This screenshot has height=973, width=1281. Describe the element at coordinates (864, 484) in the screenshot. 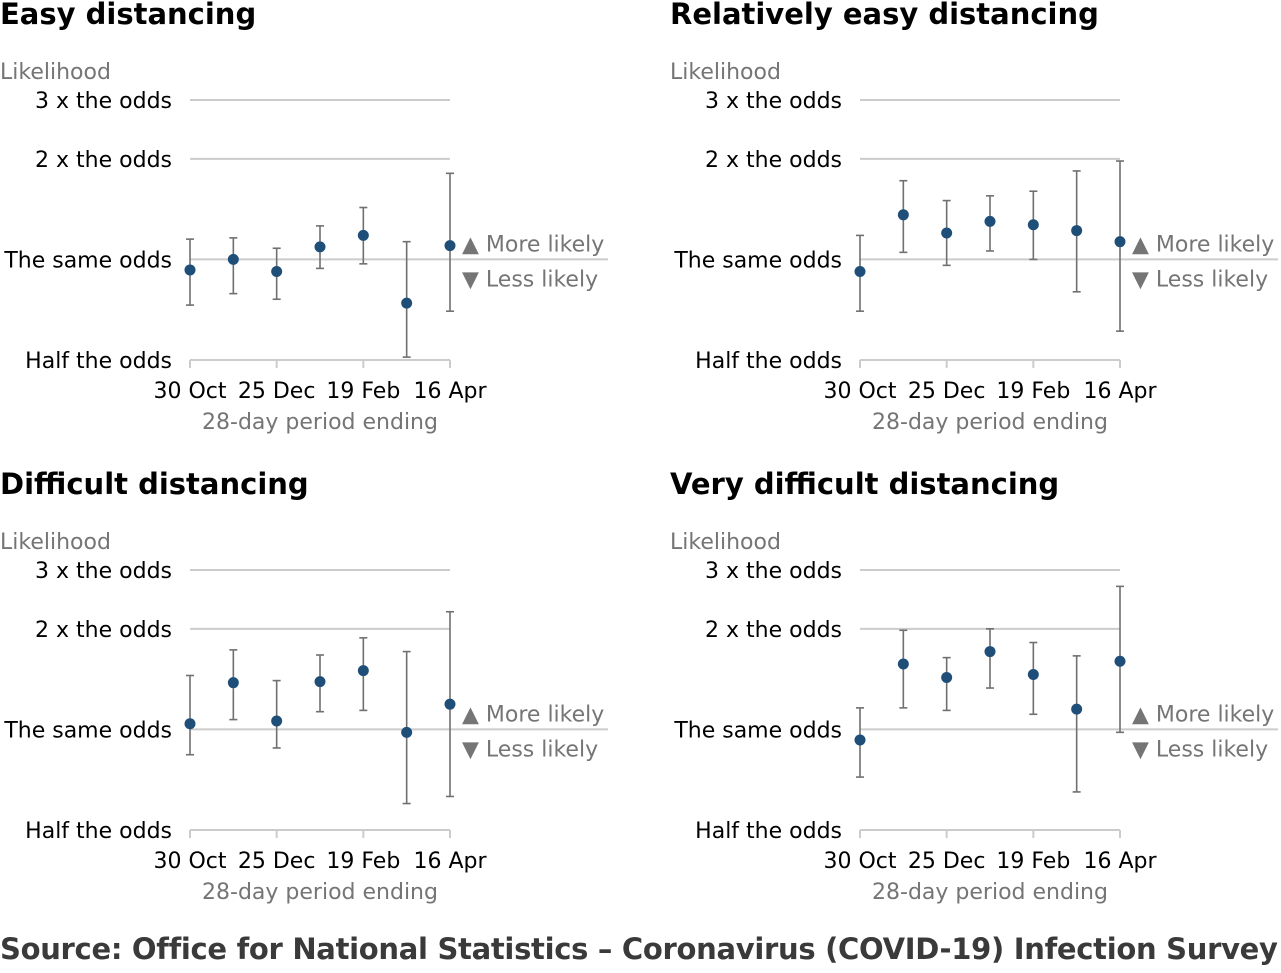

I see `chart-title: Very difficult distancing` at that location.